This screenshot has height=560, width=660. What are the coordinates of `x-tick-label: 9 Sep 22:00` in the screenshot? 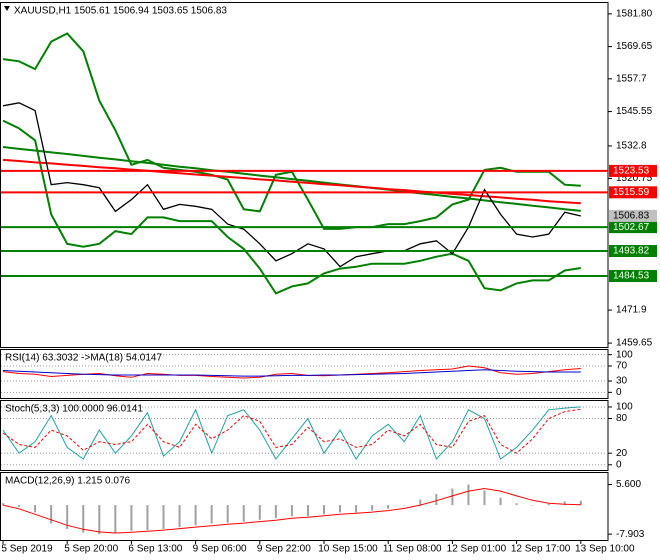 It's located at (284, 549).